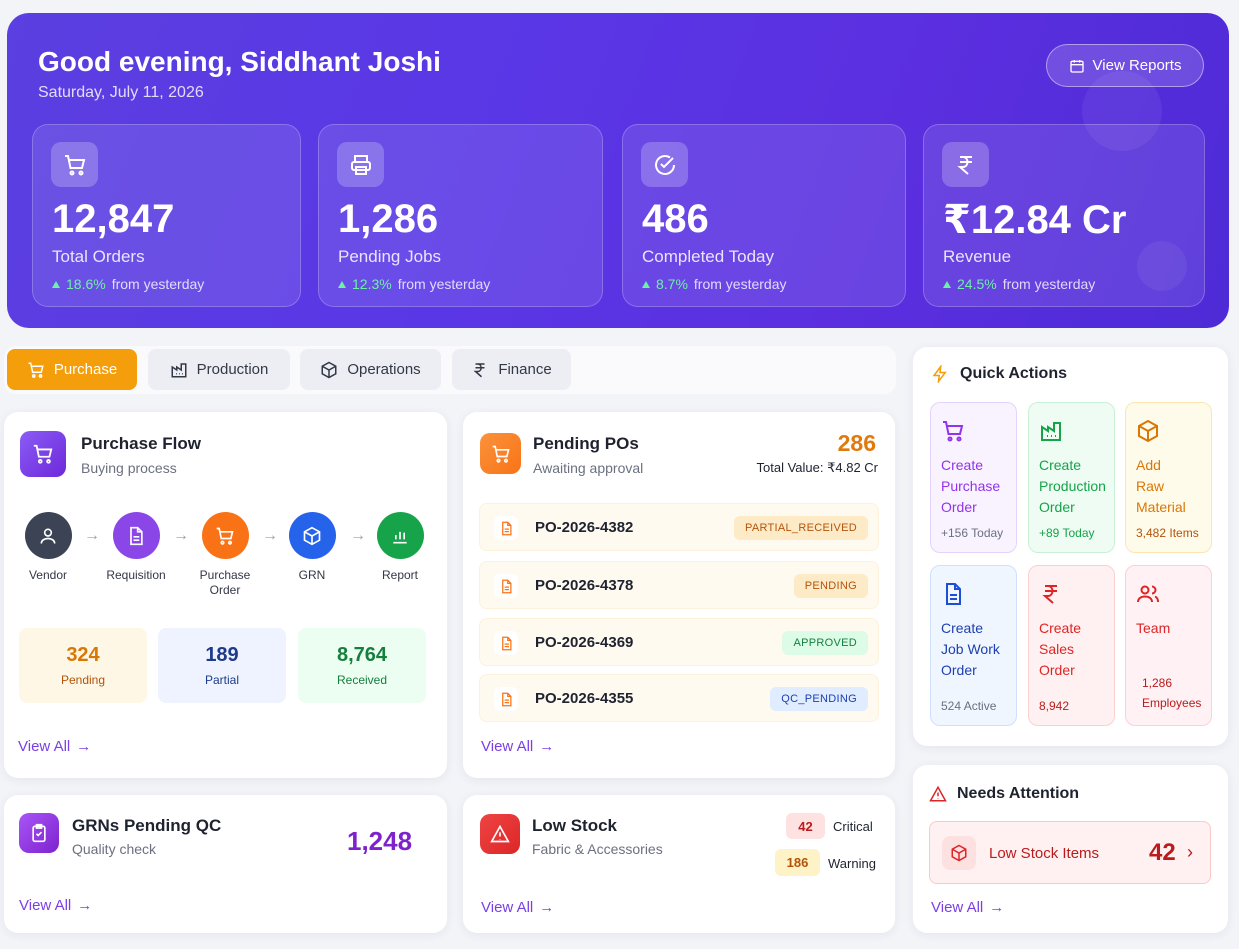 The height and width of the screenshot is (949, 1239). What do you see at coordinates (121, 92) in the screenshot?
I see `current-date: Saturday, July 11, 2026` at bounding box center [121, 92].